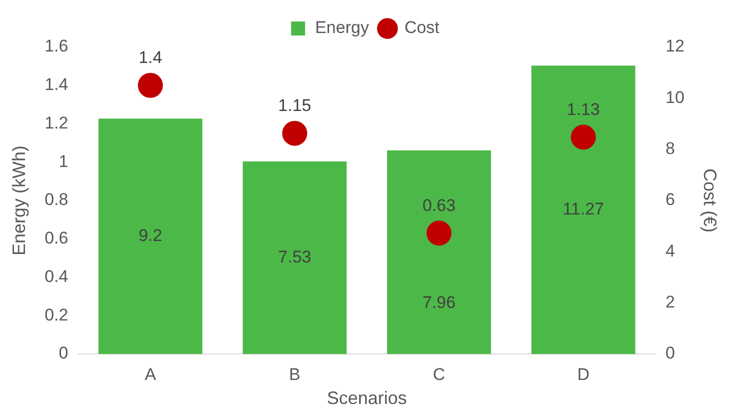 This screenshot has height=415, width=734. Describe the element at coordinates (150, 58) in the screenshot. I see `data-label: 1.4` at that location.